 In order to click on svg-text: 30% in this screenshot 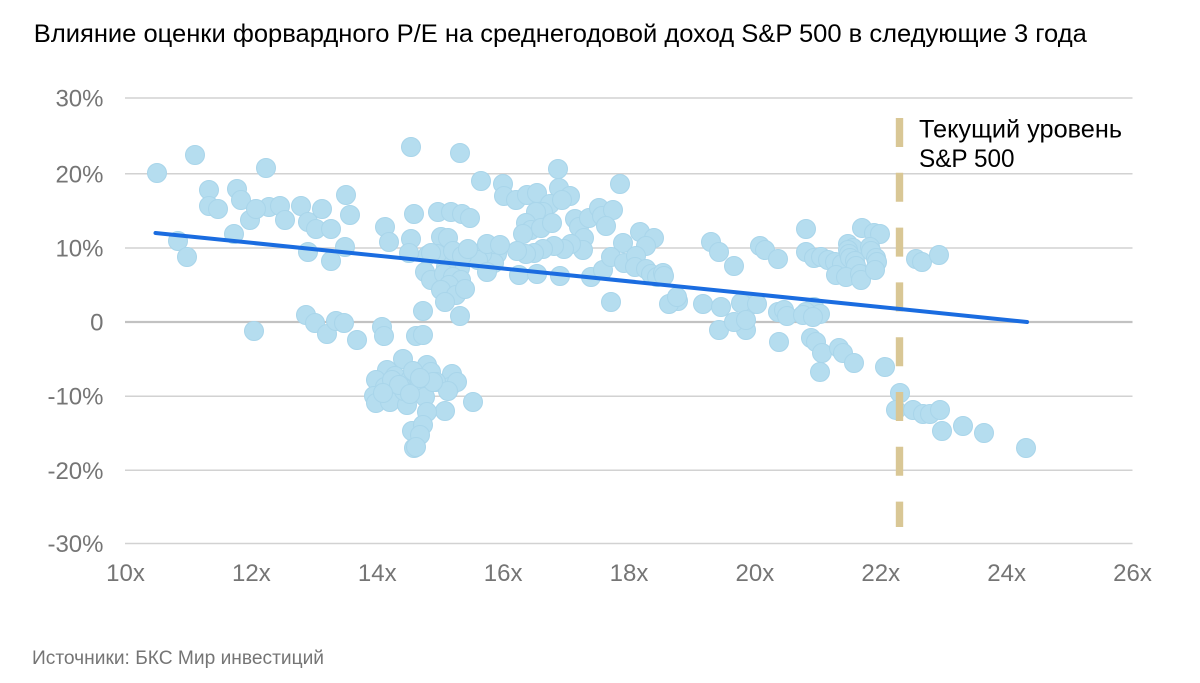, I will do `click(79, 99)`.